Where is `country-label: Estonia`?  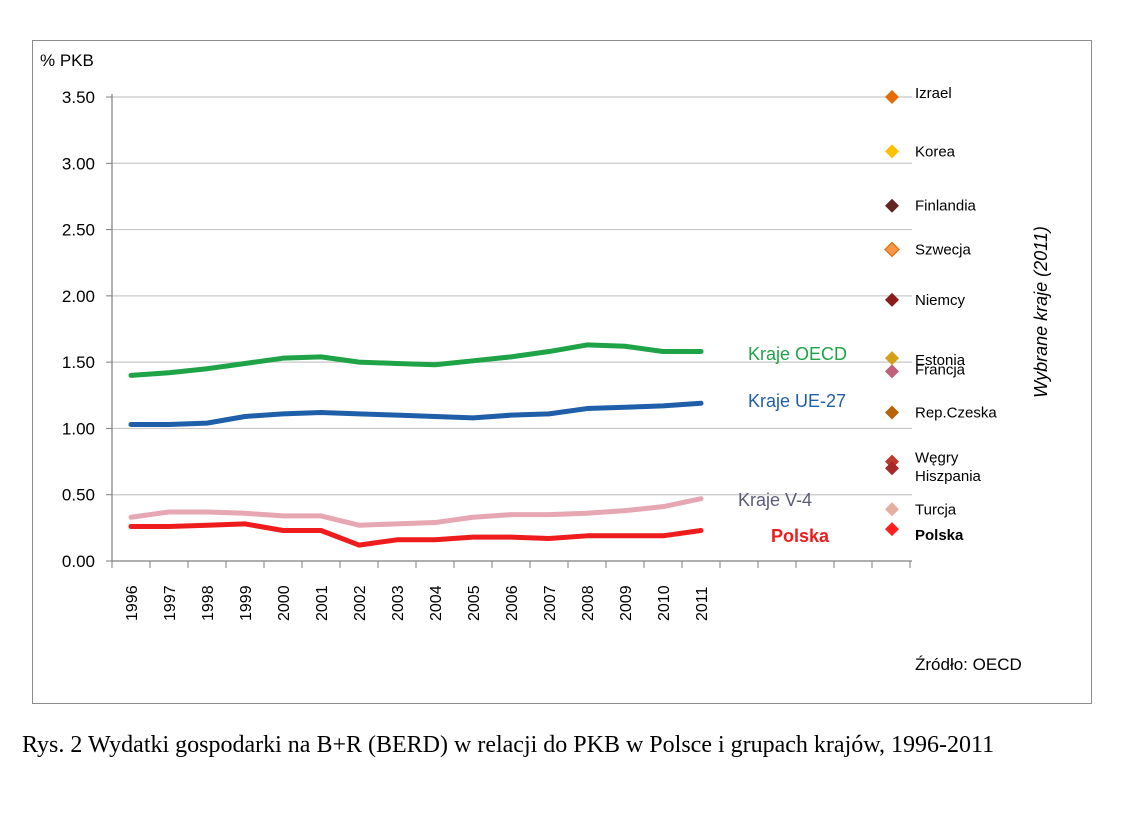 country-label: Estonia is located at coordinates (940, 360).